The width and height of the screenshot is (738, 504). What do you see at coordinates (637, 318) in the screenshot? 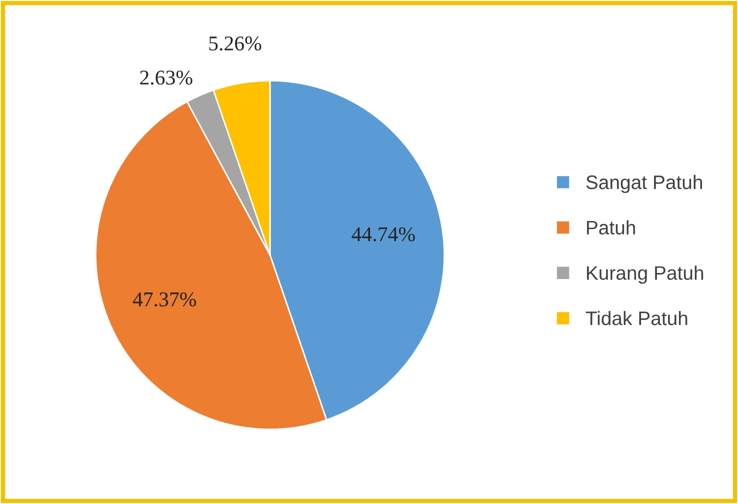
I see `legend-label: Tidak Patuh` at bounding box center [637, 318].